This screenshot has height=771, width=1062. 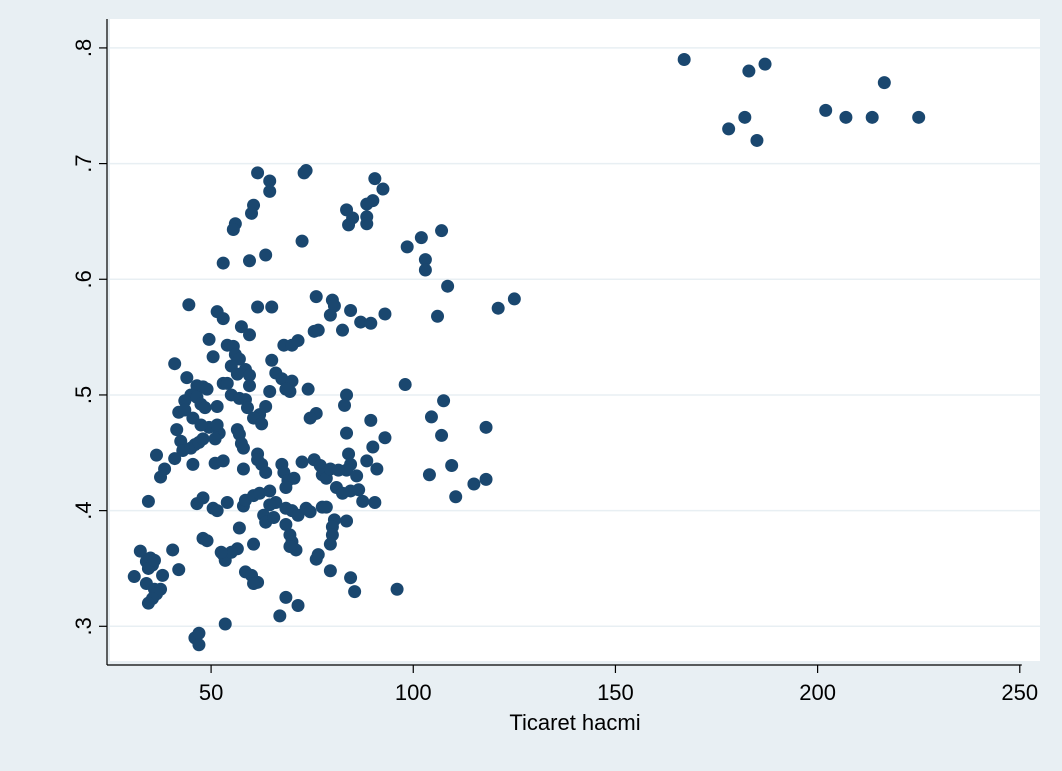 What do you see at coordinates (83, 510) in the screenshot?
I see `y-tick-label: .4` at bounding box center [83, 510].